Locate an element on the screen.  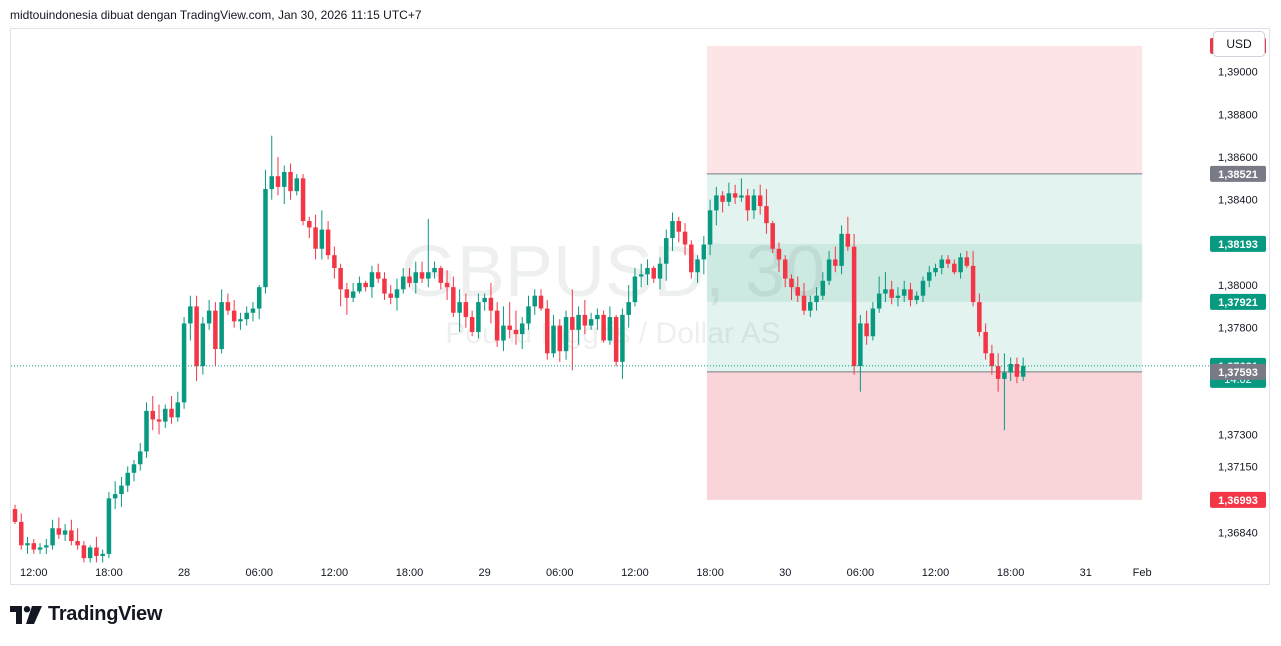
price-tick-label: 1,37800 is located at coordinates (1238, 329).